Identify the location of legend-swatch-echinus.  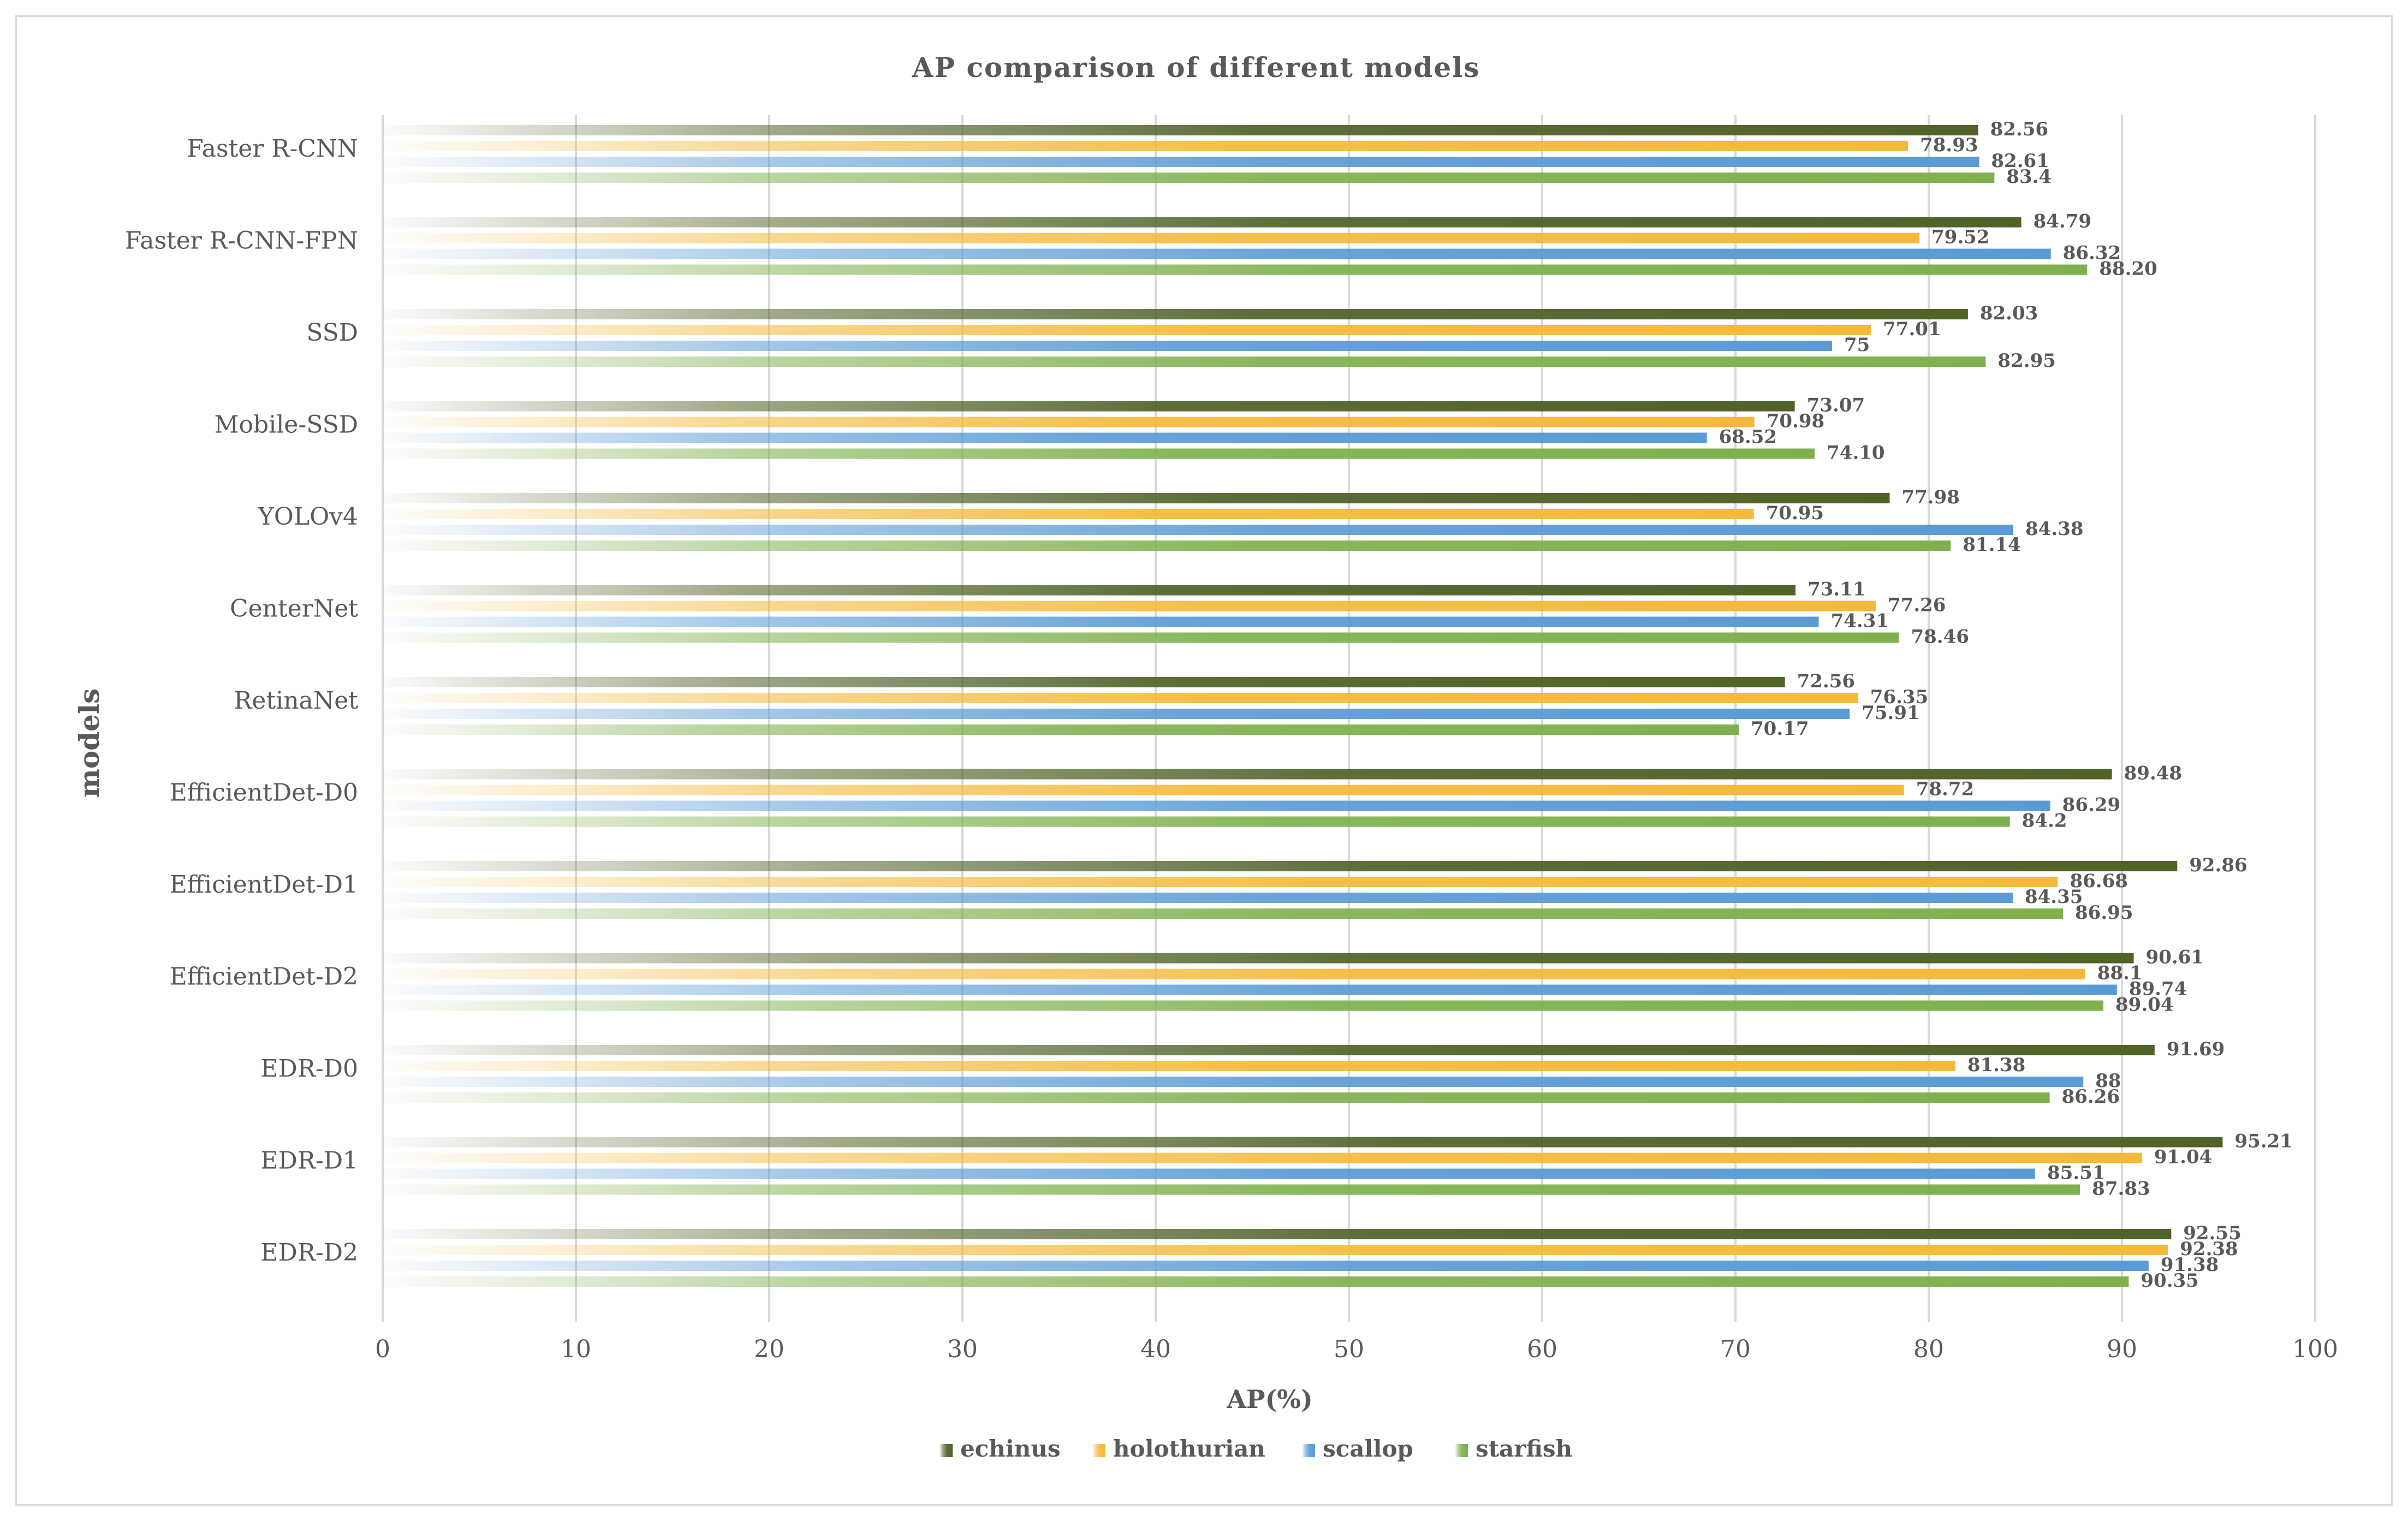
(947, 1451).